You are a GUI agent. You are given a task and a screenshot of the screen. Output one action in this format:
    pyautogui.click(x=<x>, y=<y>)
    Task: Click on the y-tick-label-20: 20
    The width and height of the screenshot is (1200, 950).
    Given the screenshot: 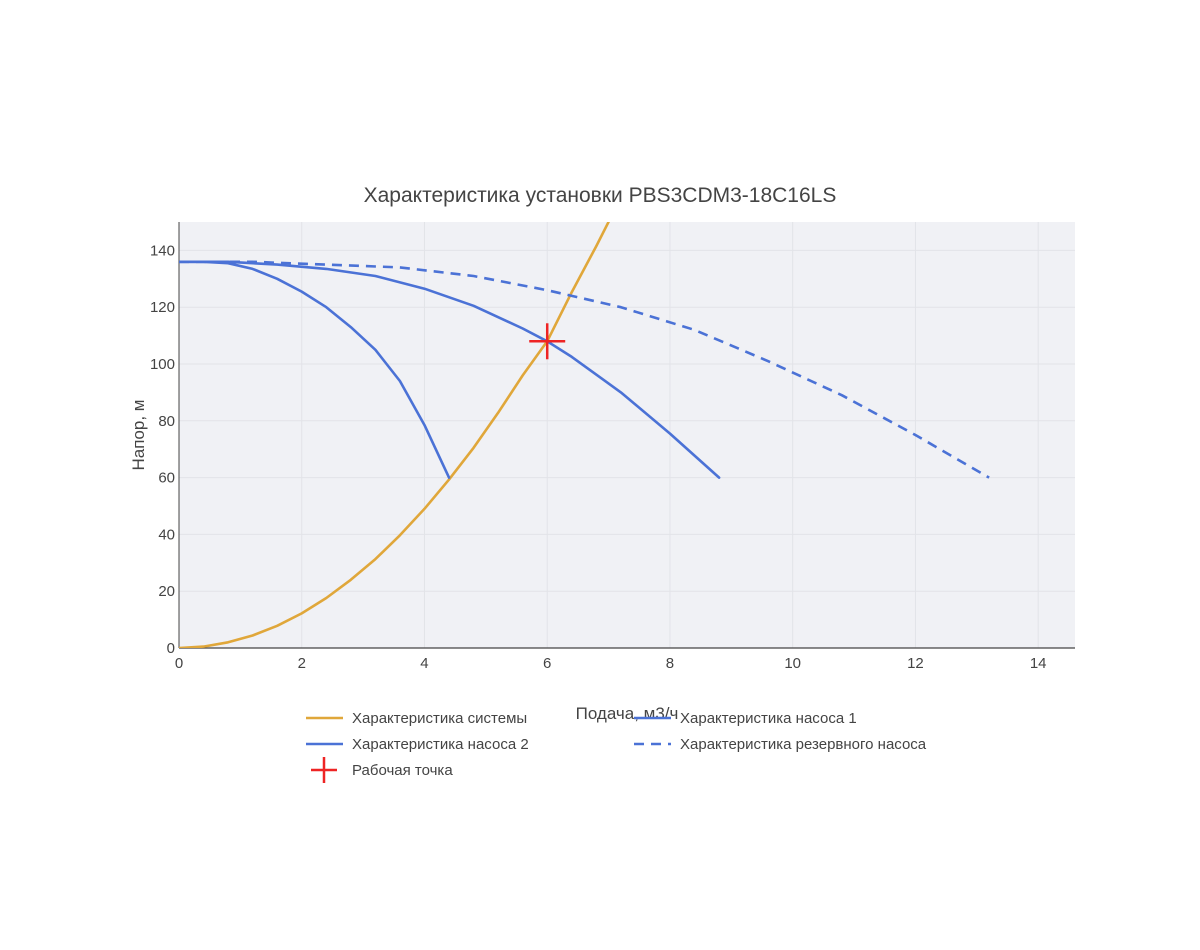 What is the action you would take?
    pyautogui.click(x=166, y=591)
    